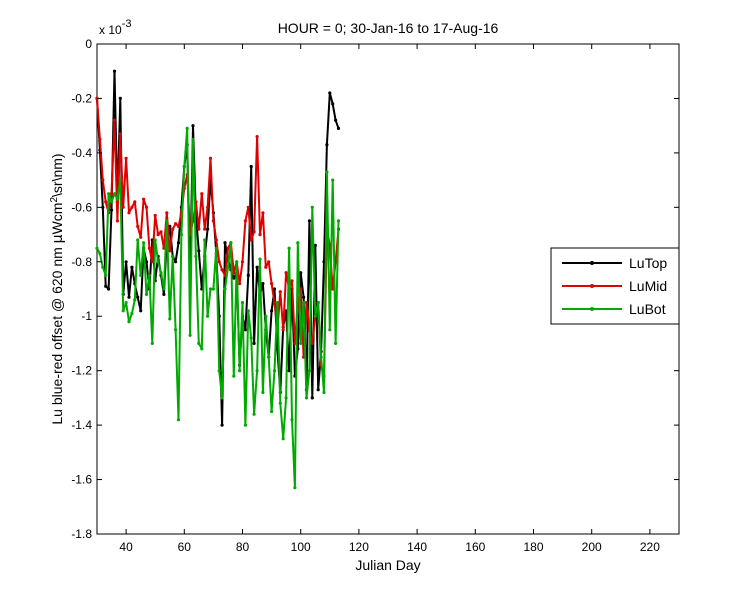 The image size is (750, 600). What do you see at coordinates (57, 333) in the screenshot?
I see `y-axis-label-main: Lu blue-red offset @ 620 nm` at bounding box center [57, 333].